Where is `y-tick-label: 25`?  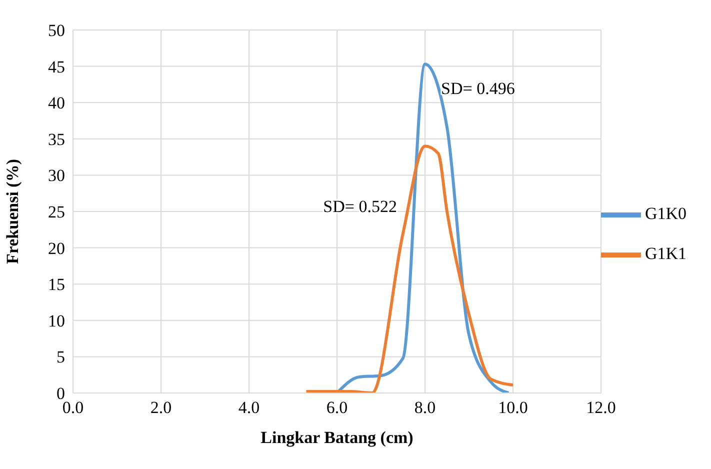 y-tick-label: 25 is located at coordinates (56, 212).